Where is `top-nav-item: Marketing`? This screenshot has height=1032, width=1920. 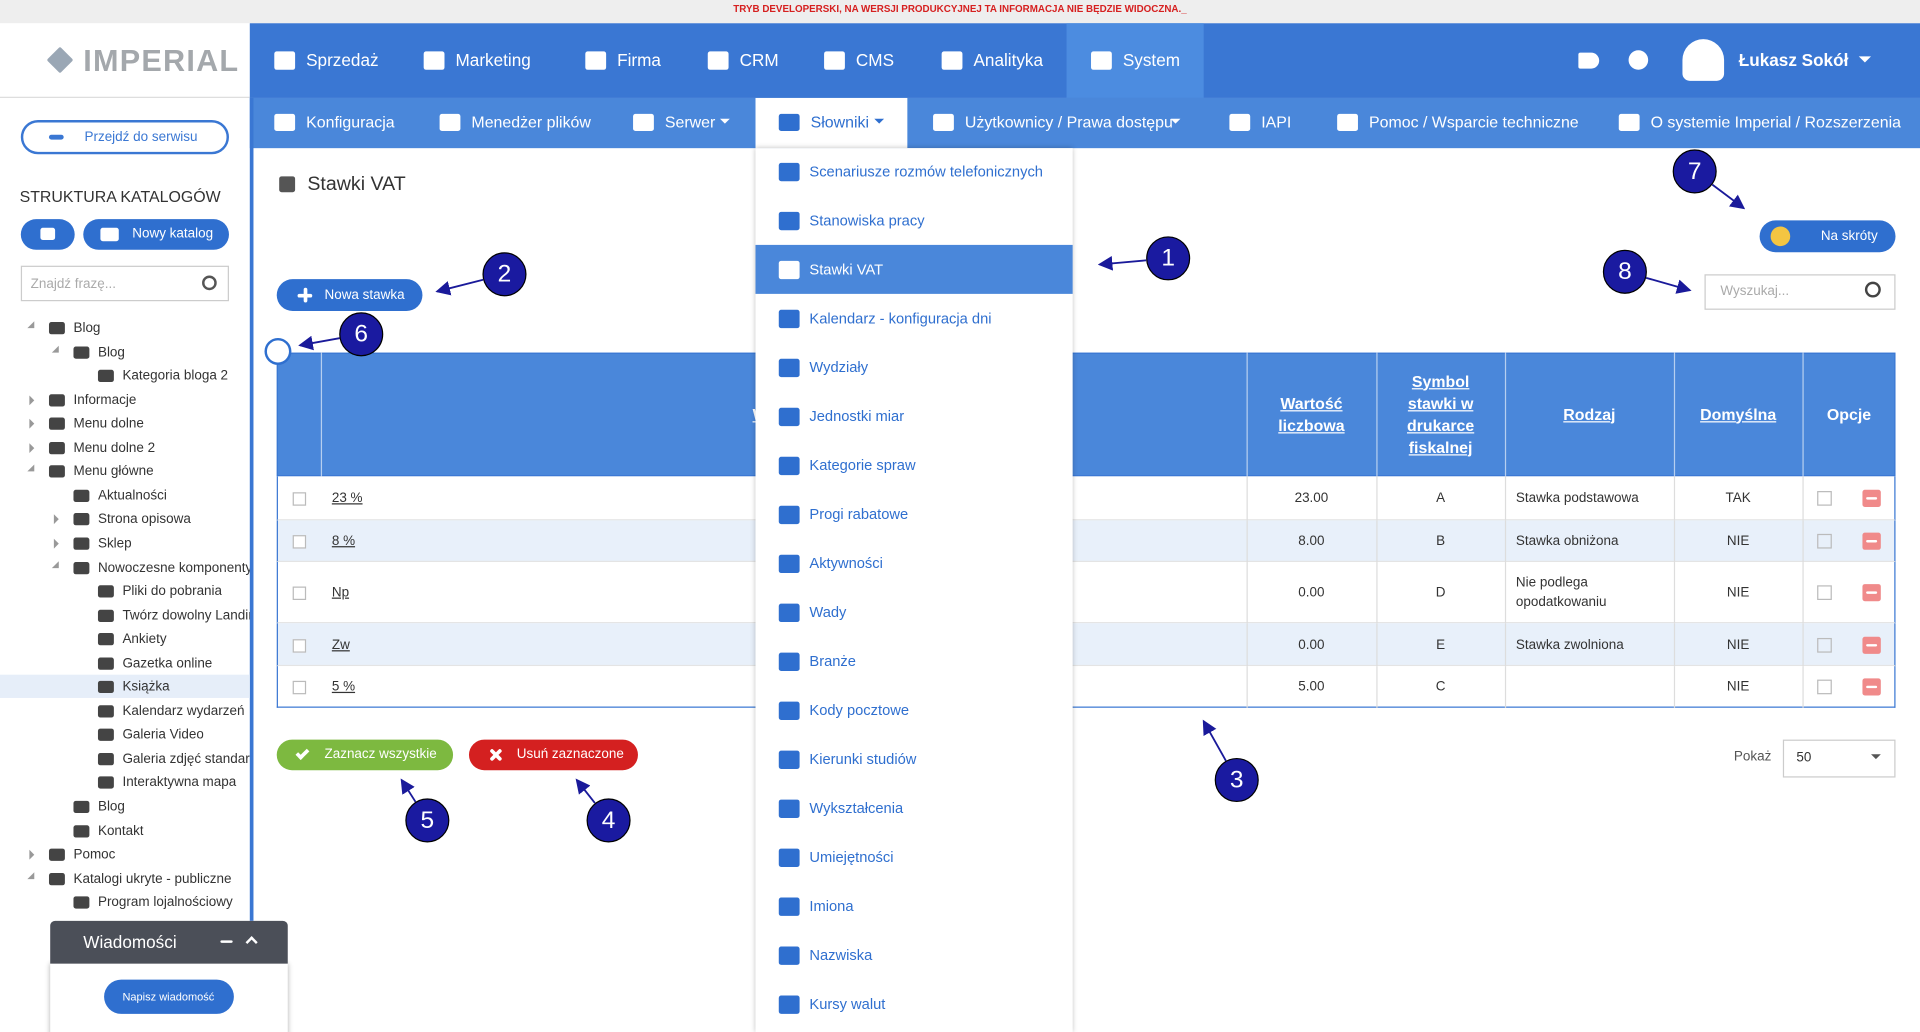 top-nav-item: Marketing is located at coordinates (493, 60).